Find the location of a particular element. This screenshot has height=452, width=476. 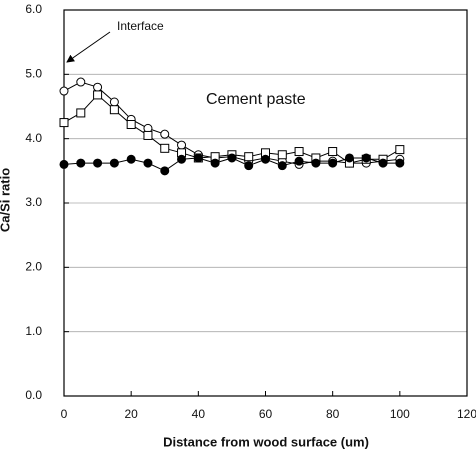

x-tick-label: 20 is located at coordinates (131, 414).